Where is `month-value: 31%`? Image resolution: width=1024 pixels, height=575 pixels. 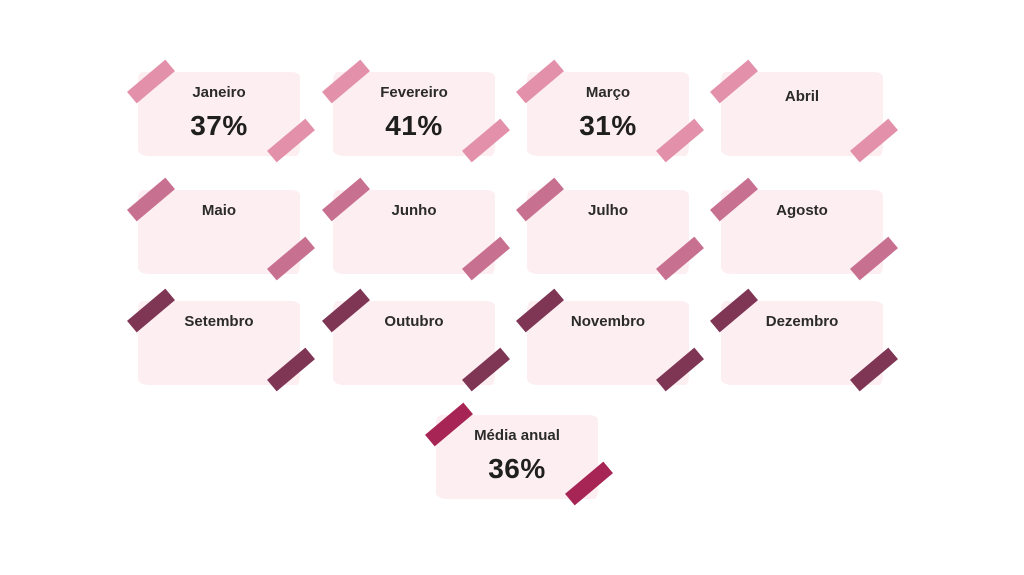
month-value: 31% is located at coordinates (608, 125).